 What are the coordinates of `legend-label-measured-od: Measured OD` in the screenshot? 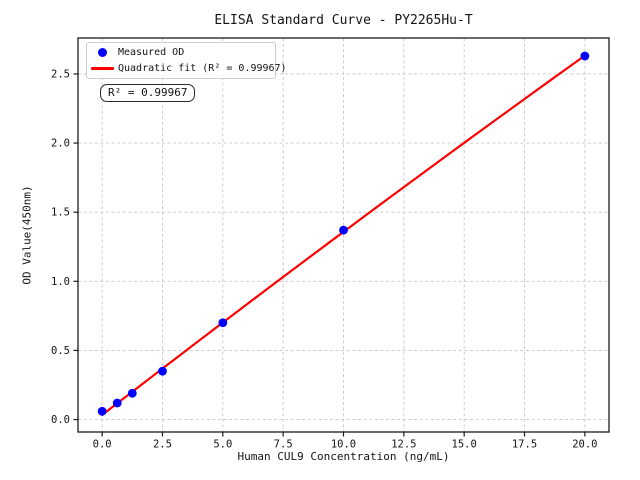 It's located at (151, 53).